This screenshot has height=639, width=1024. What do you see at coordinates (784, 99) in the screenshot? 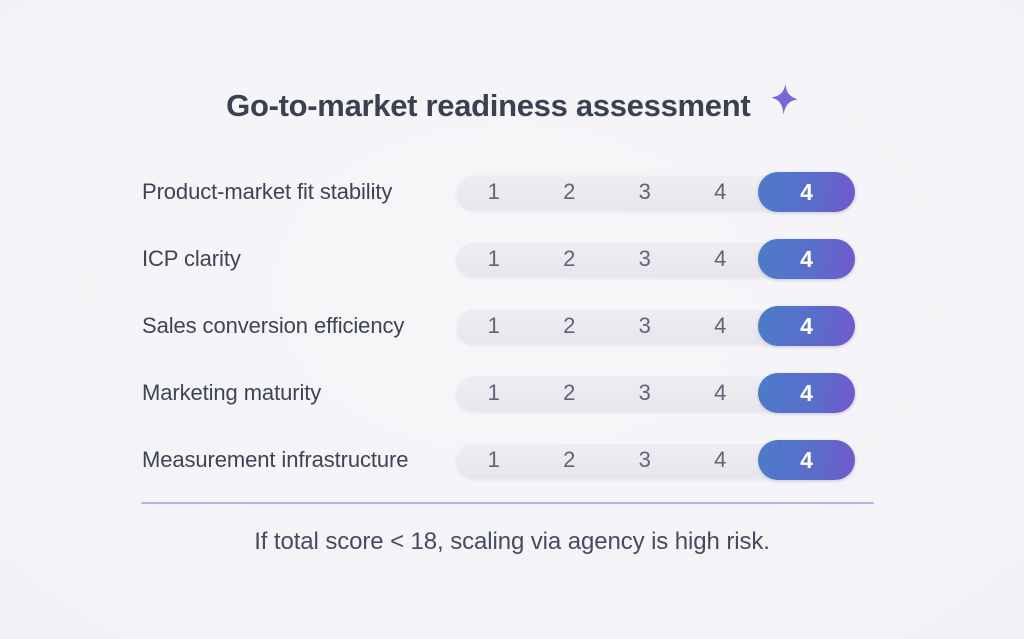
I see `sparkle-icon` at bounding box center [784, 99].